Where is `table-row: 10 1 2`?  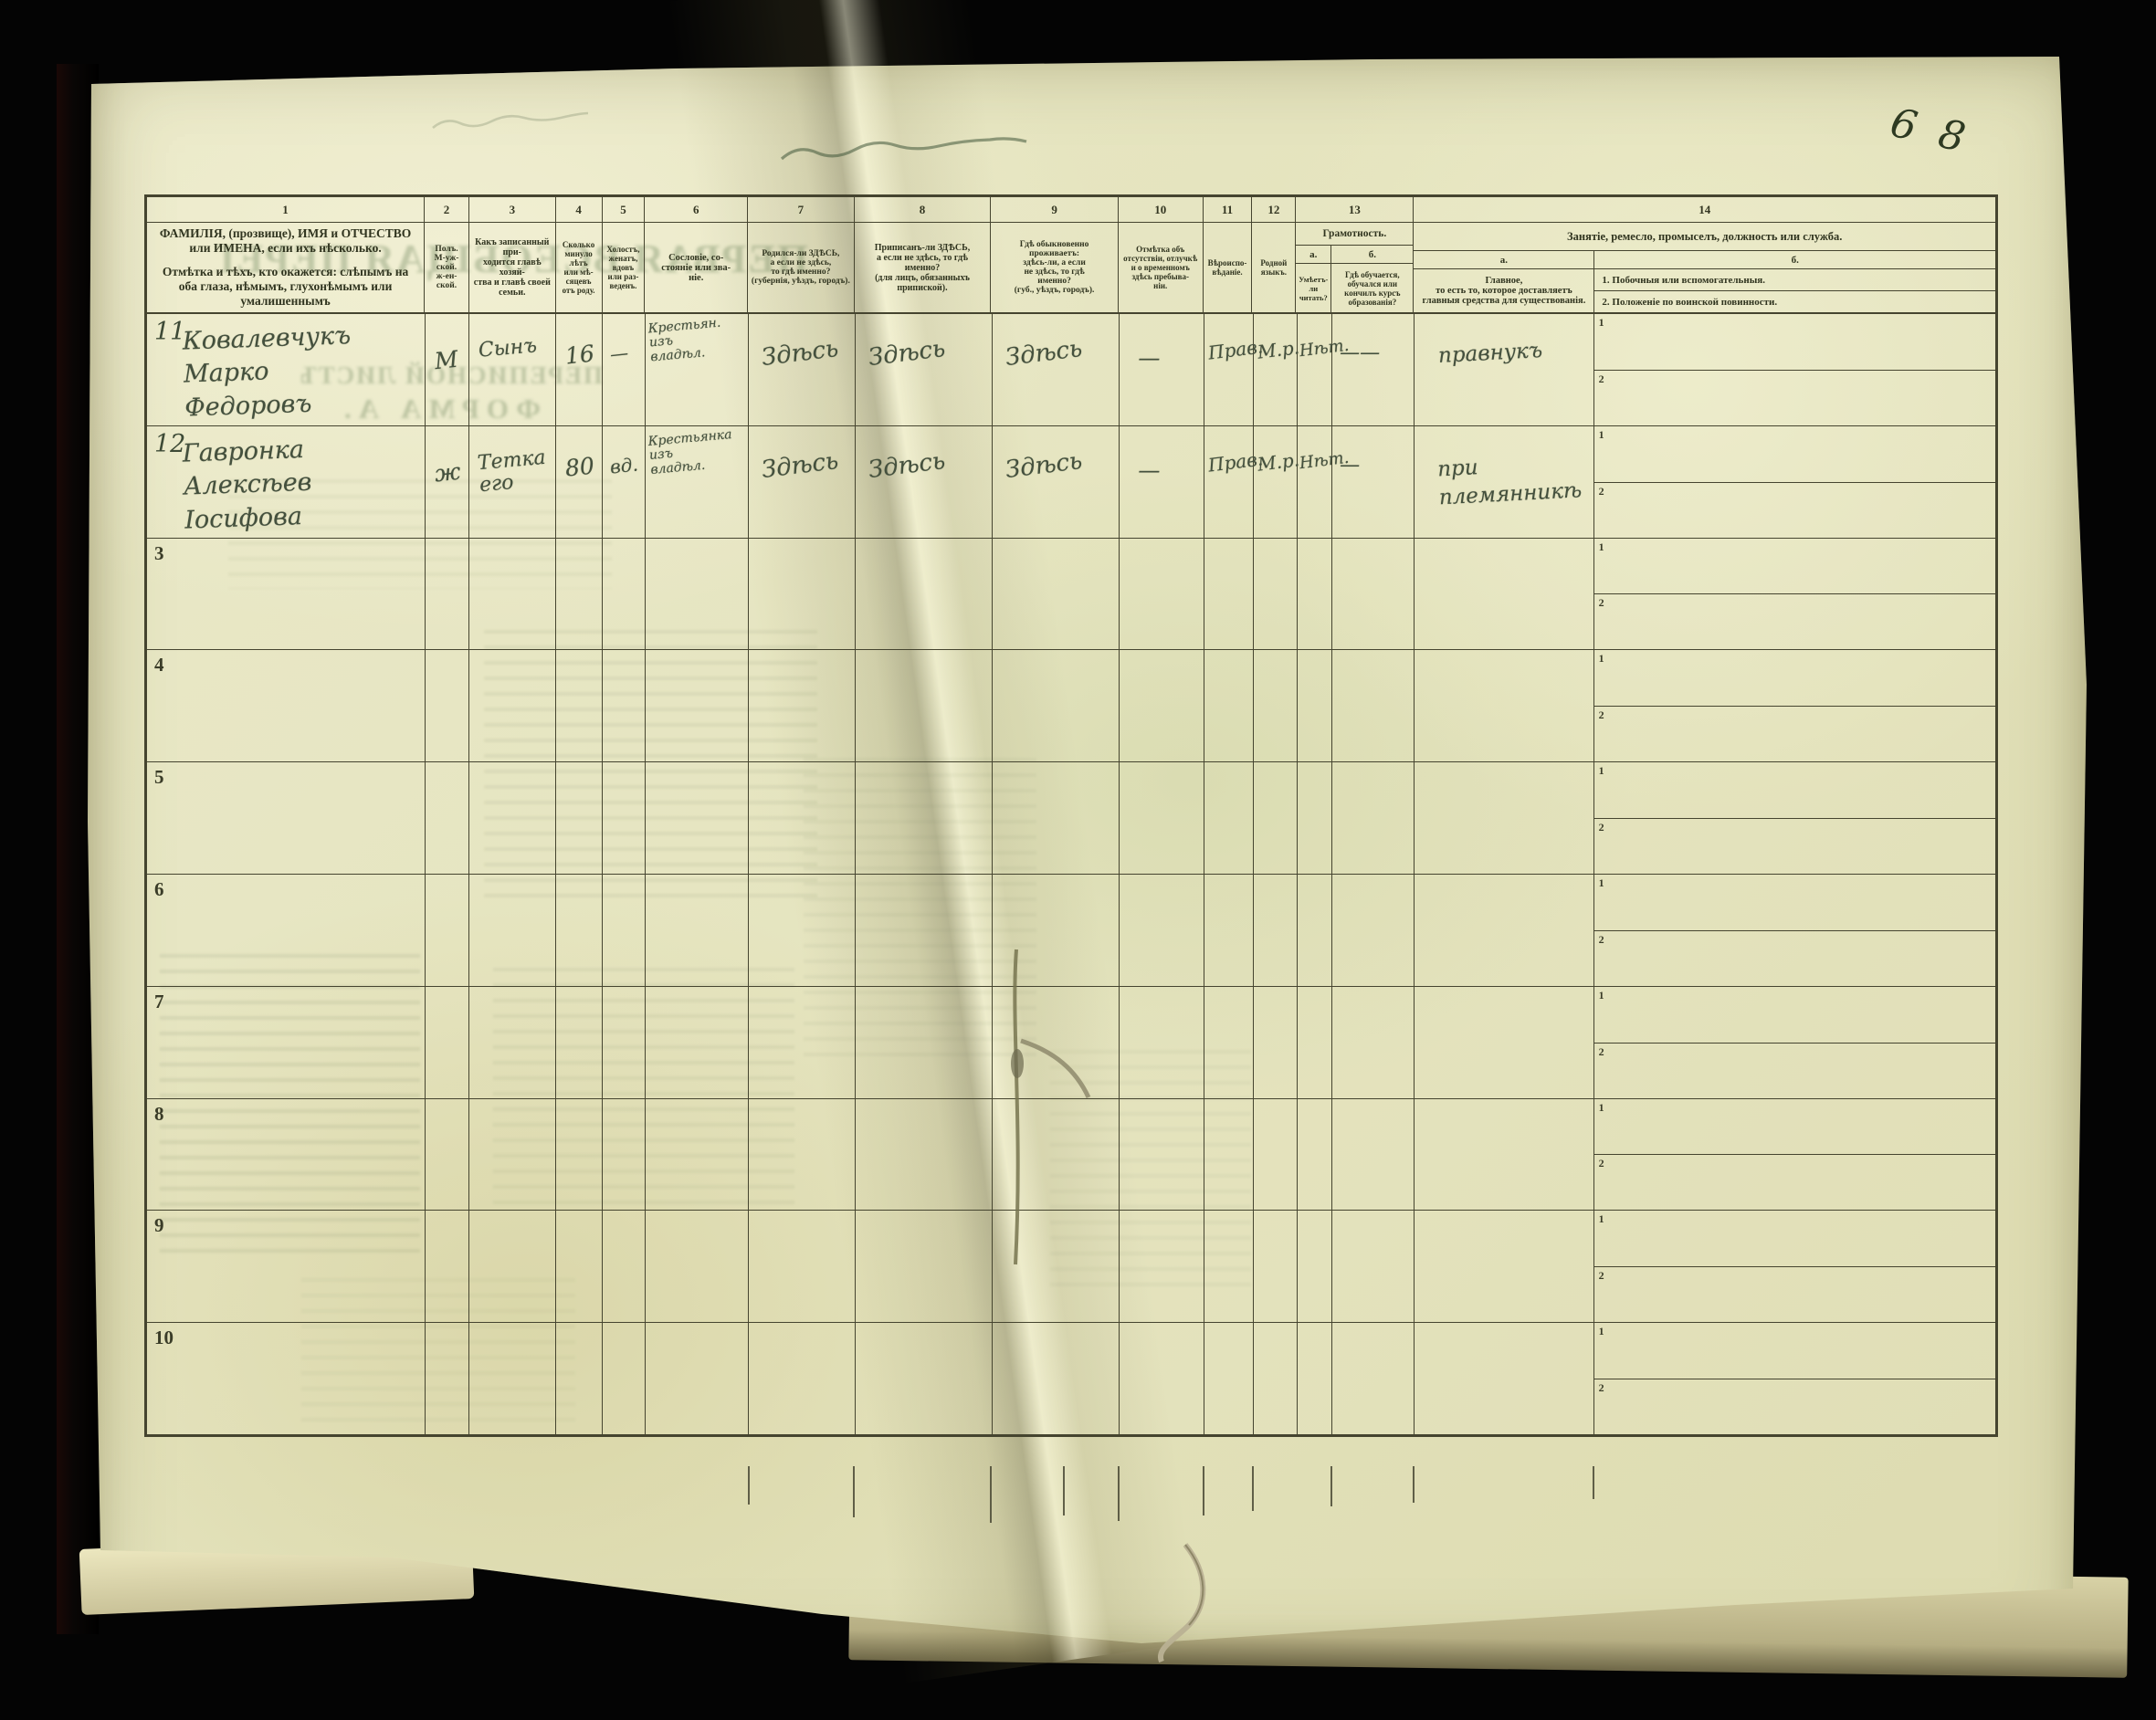
table-row: 10 1 2 is located at coordinates (1071, 1378).